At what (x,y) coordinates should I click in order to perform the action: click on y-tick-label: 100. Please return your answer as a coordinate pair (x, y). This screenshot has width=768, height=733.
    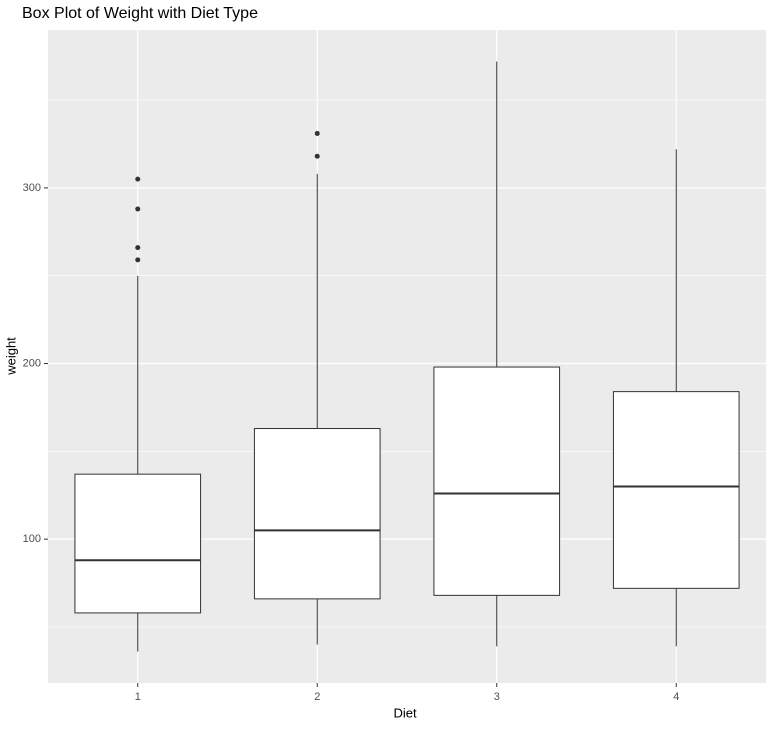
    Looking at the image, I should click on (32, 539).